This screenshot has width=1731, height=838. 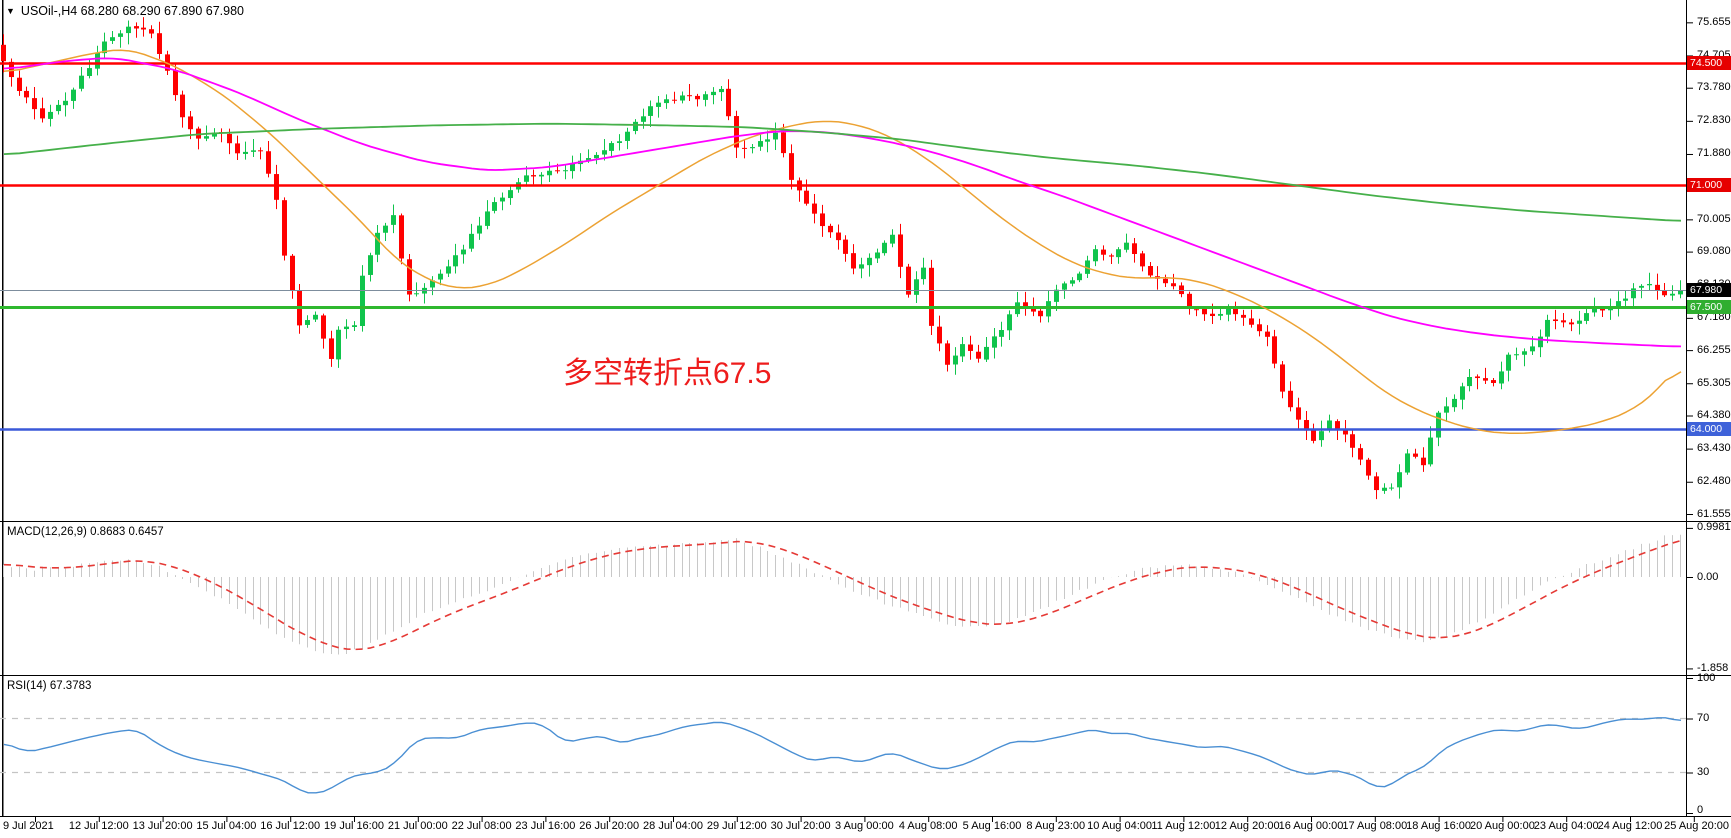 What do you see at coordinates (1630, 826) in the screenshot?
I see `time-tick-label: 24 Aug 12:00` at bounding box center [1630, 826].